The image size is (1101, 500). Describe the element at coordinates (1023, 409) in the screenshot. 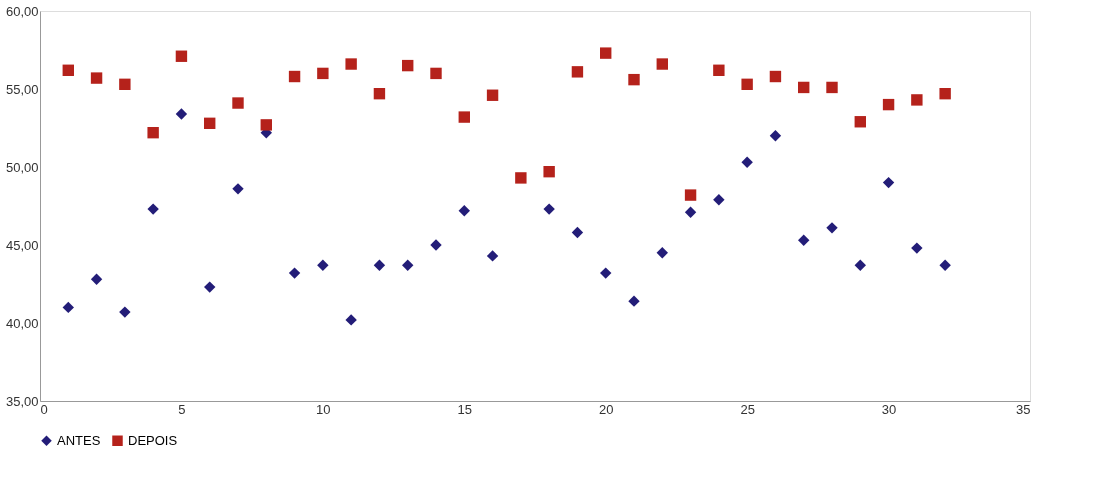

I see `x-tick-label: 35` at that location.